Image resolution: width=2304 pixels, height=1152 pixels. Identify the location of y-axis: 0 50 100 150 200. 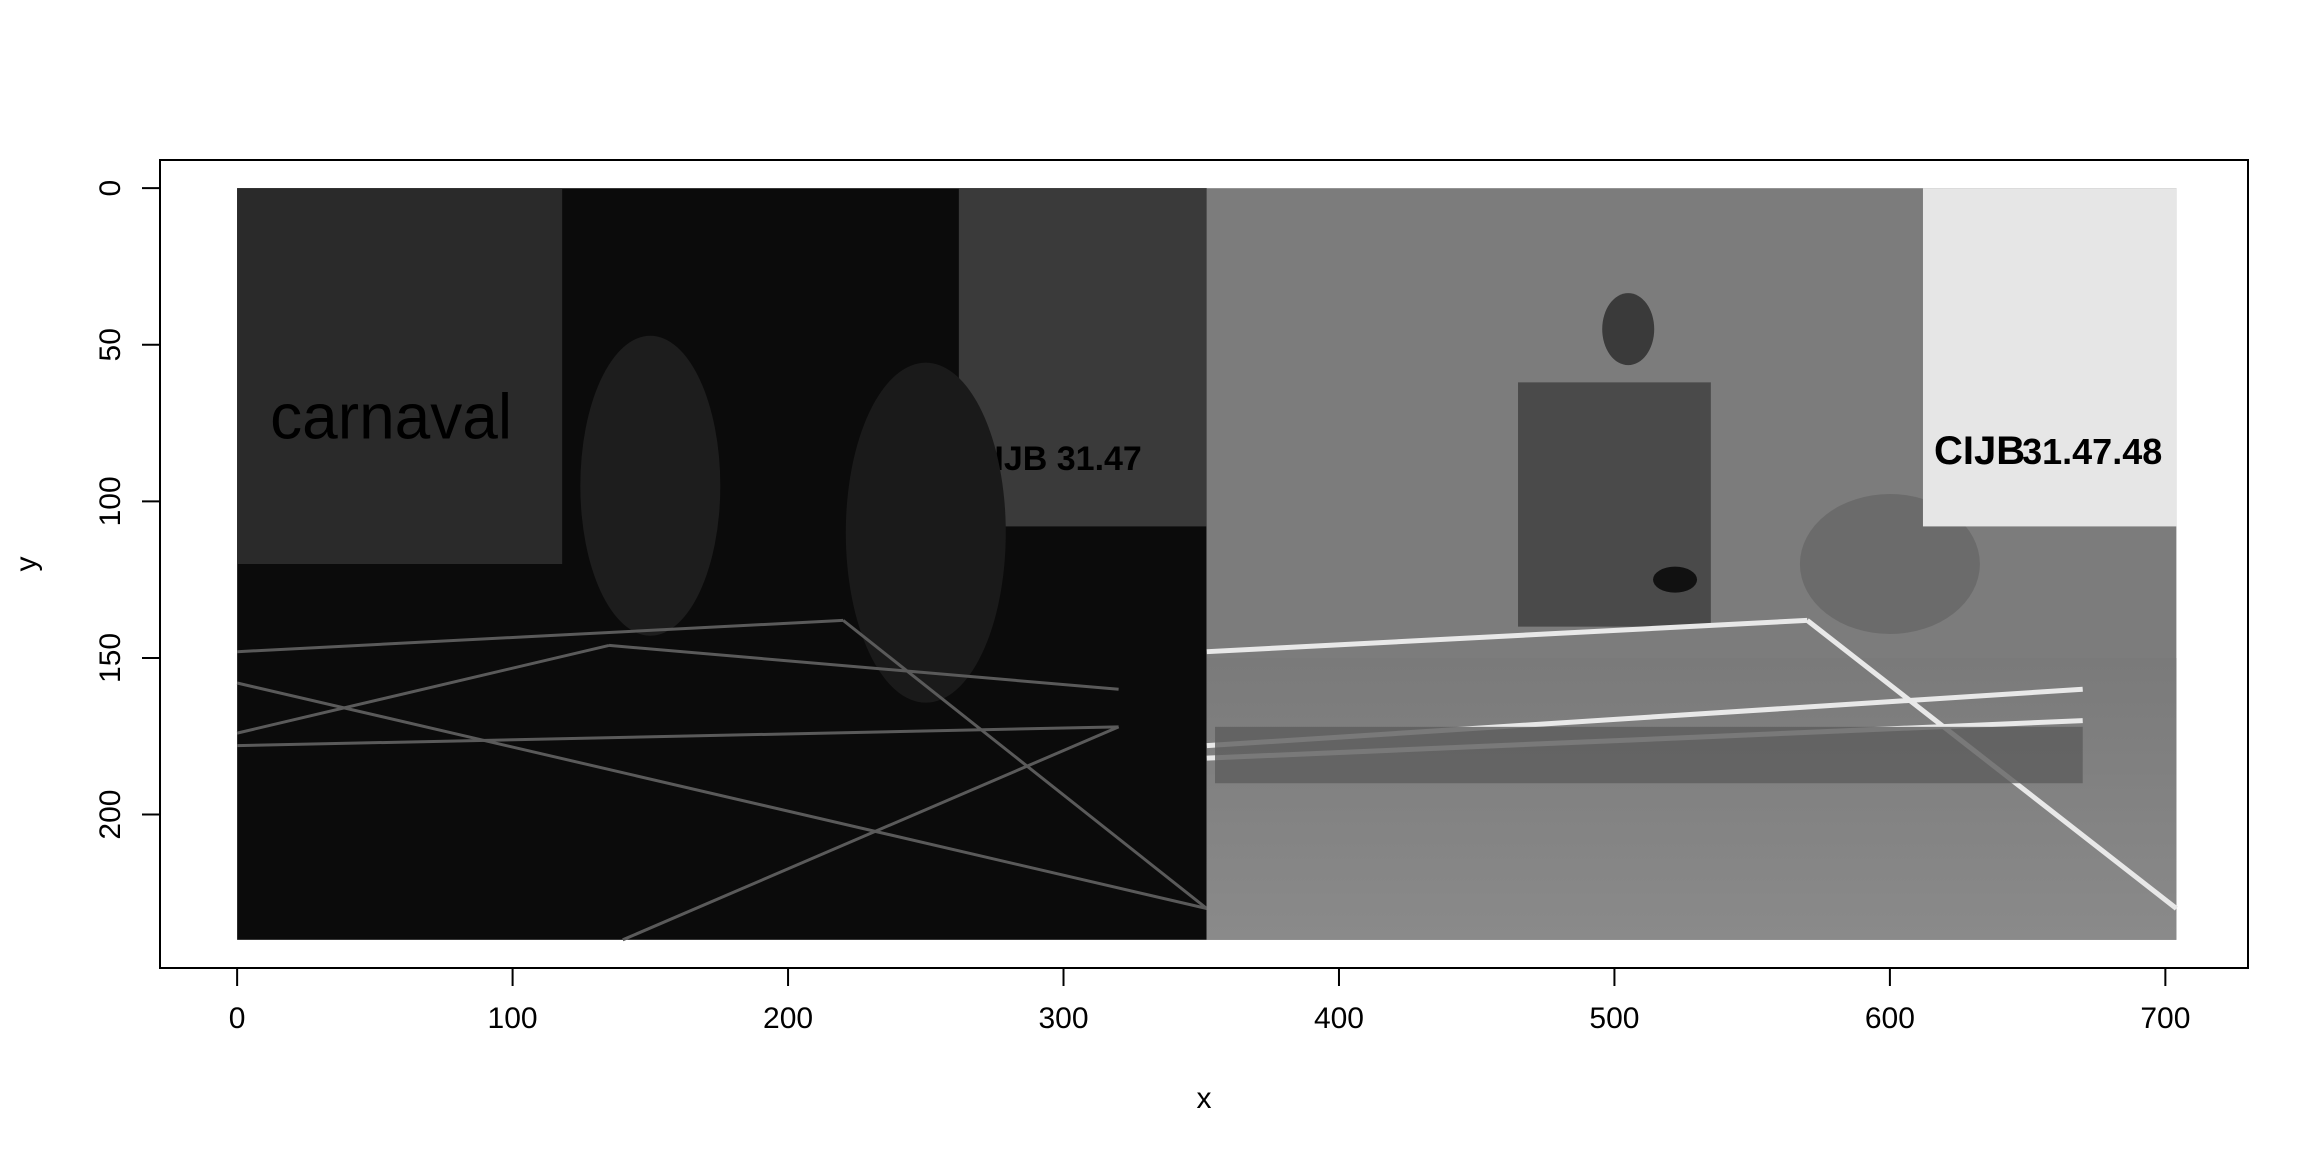
(127, 510).